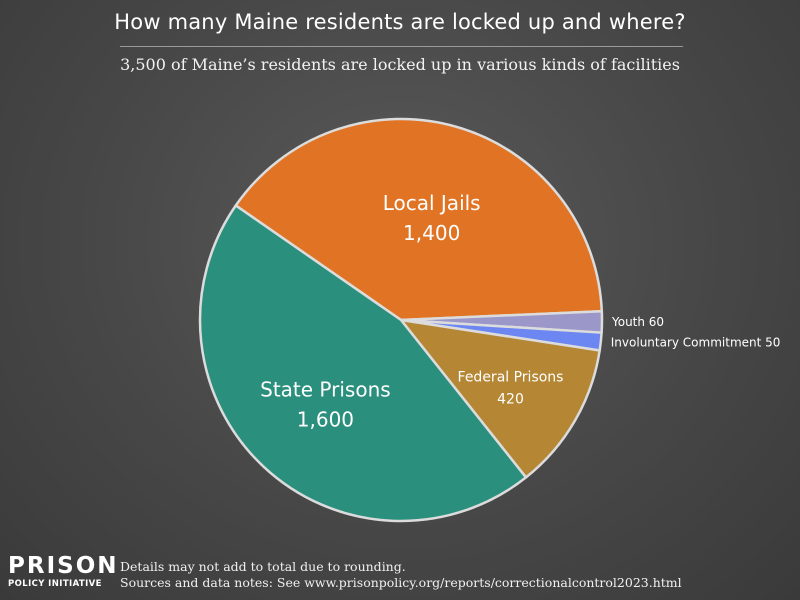  I want to click on slice-value-federal-prisons: 420, so click(510, 400).